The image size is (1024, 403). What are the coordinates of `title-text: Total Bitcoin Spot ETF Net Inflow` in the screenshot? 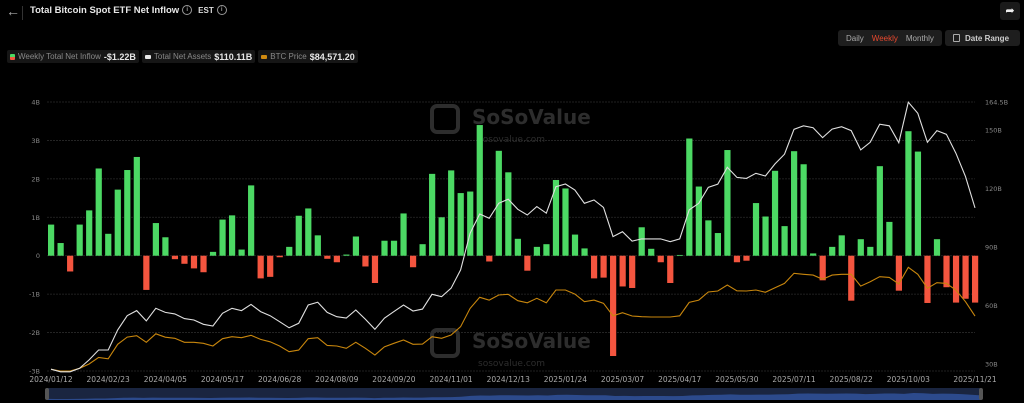 It's located at (105, 10).